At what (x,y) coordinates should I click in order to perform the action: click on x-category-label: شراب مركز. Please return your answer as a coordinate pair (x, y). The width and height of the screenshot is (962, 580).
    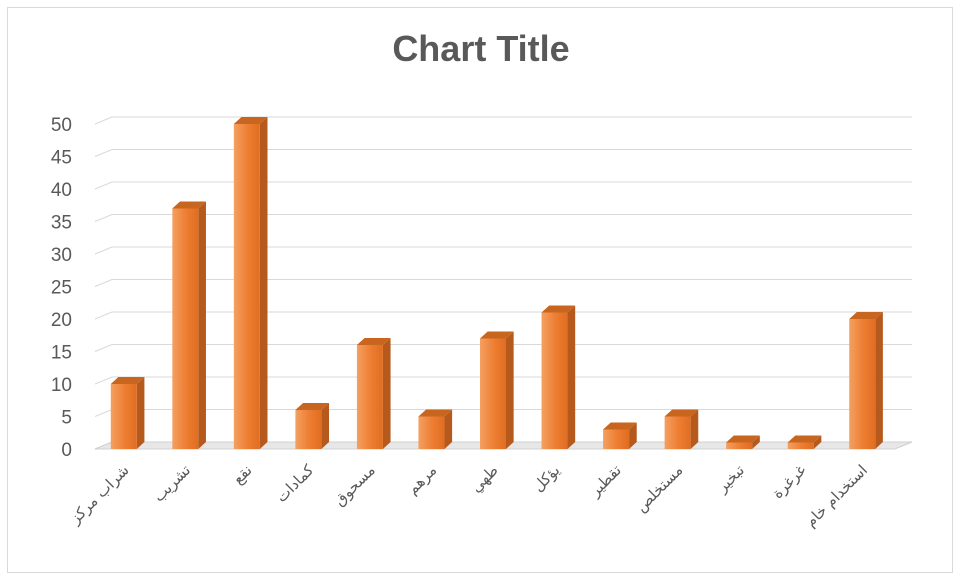
    Looking at the image, I should click on (99, 494).